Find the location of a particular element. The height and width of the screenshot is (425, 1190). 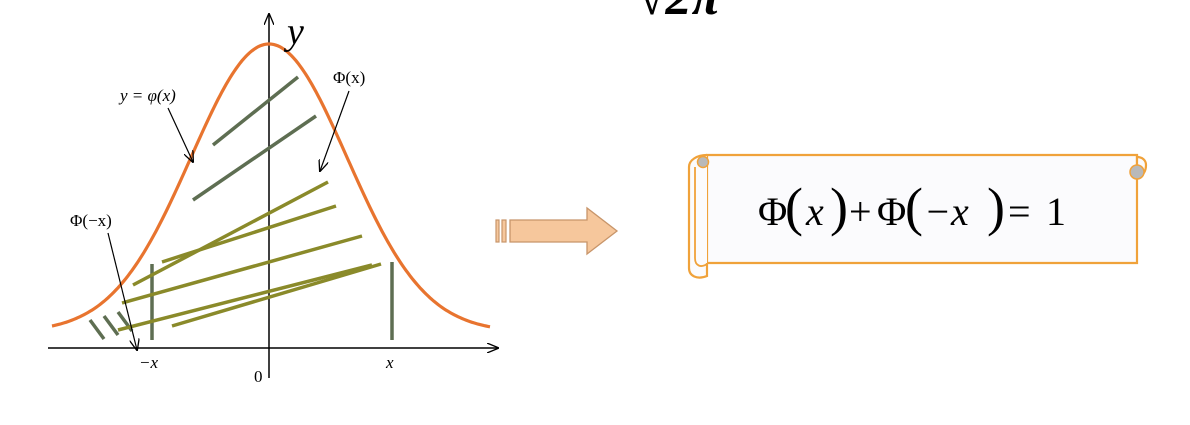

formula-arg-2: −x is located at coordinates (946, 211).